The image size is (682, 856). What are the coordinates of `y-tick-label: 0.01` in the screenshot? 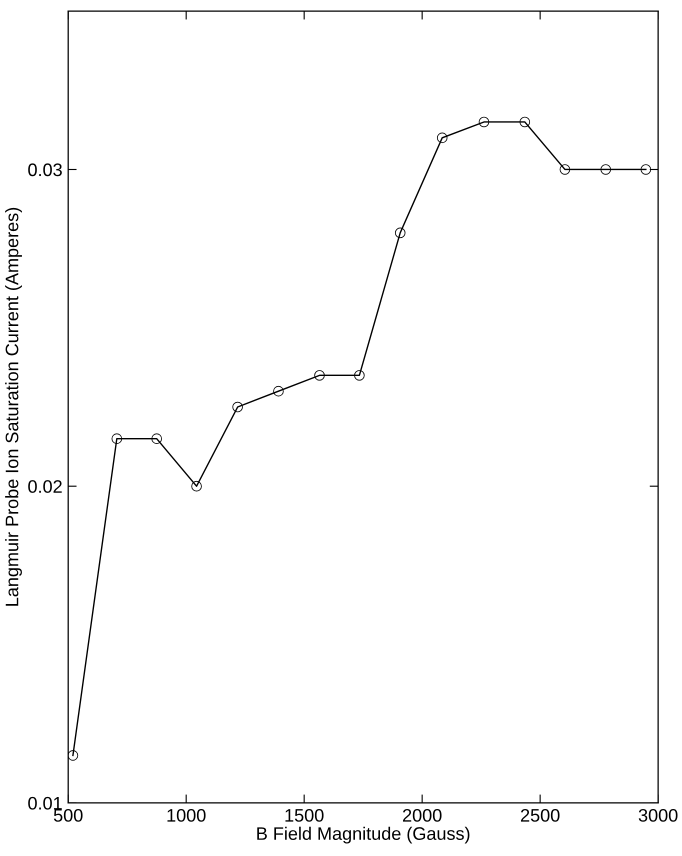 It's located at (45, 803).